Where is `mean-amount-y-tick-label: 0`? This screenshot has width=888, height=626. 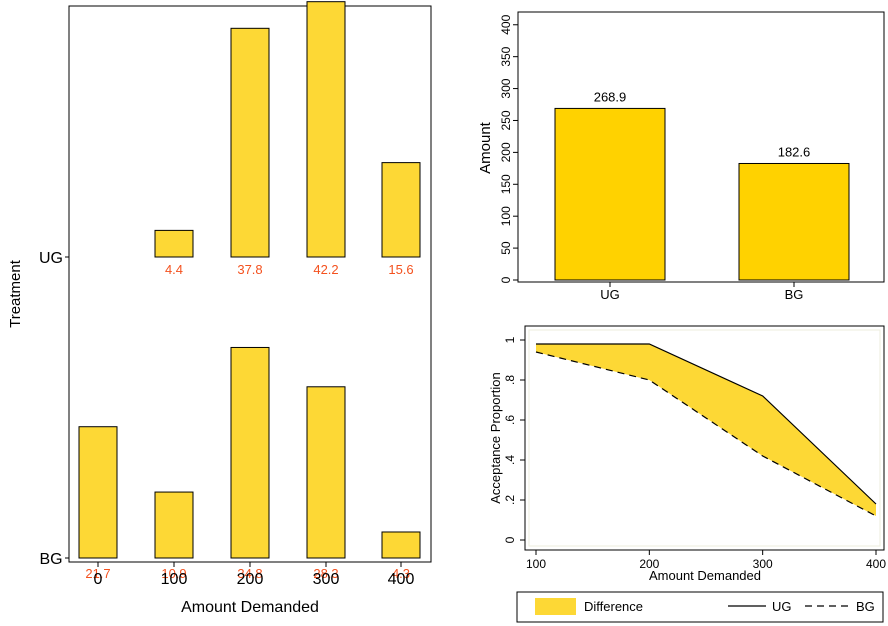
mean-amount-y-tick-label: 0 is located at coordinates (506, 279).